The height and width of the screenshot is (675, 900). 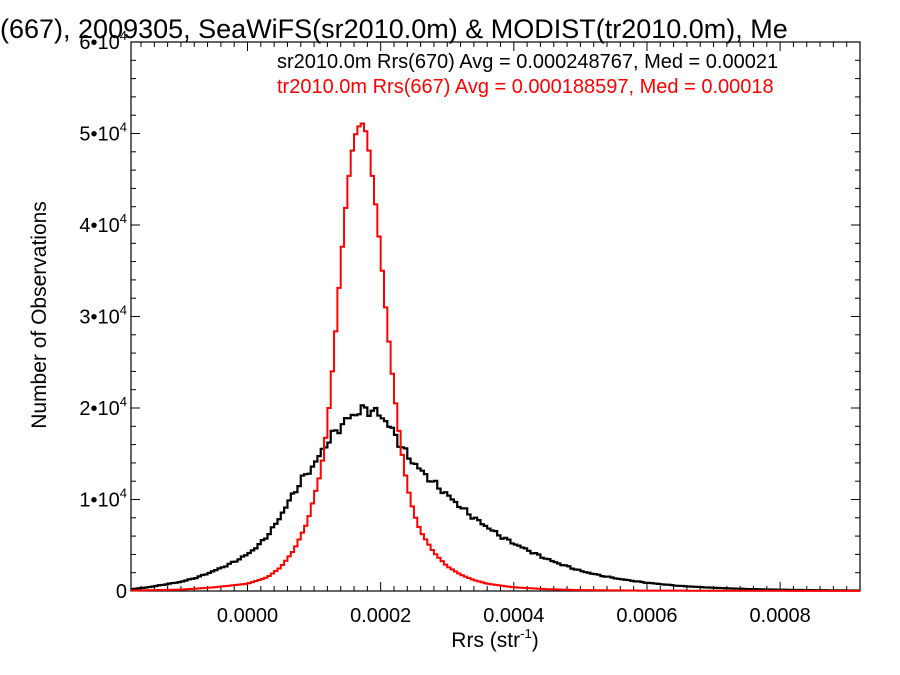 What do you see at coordinates (513, 616) in the screenshot?
I see `x-tick-label: 0.0004` at bounding box center [513, 616].